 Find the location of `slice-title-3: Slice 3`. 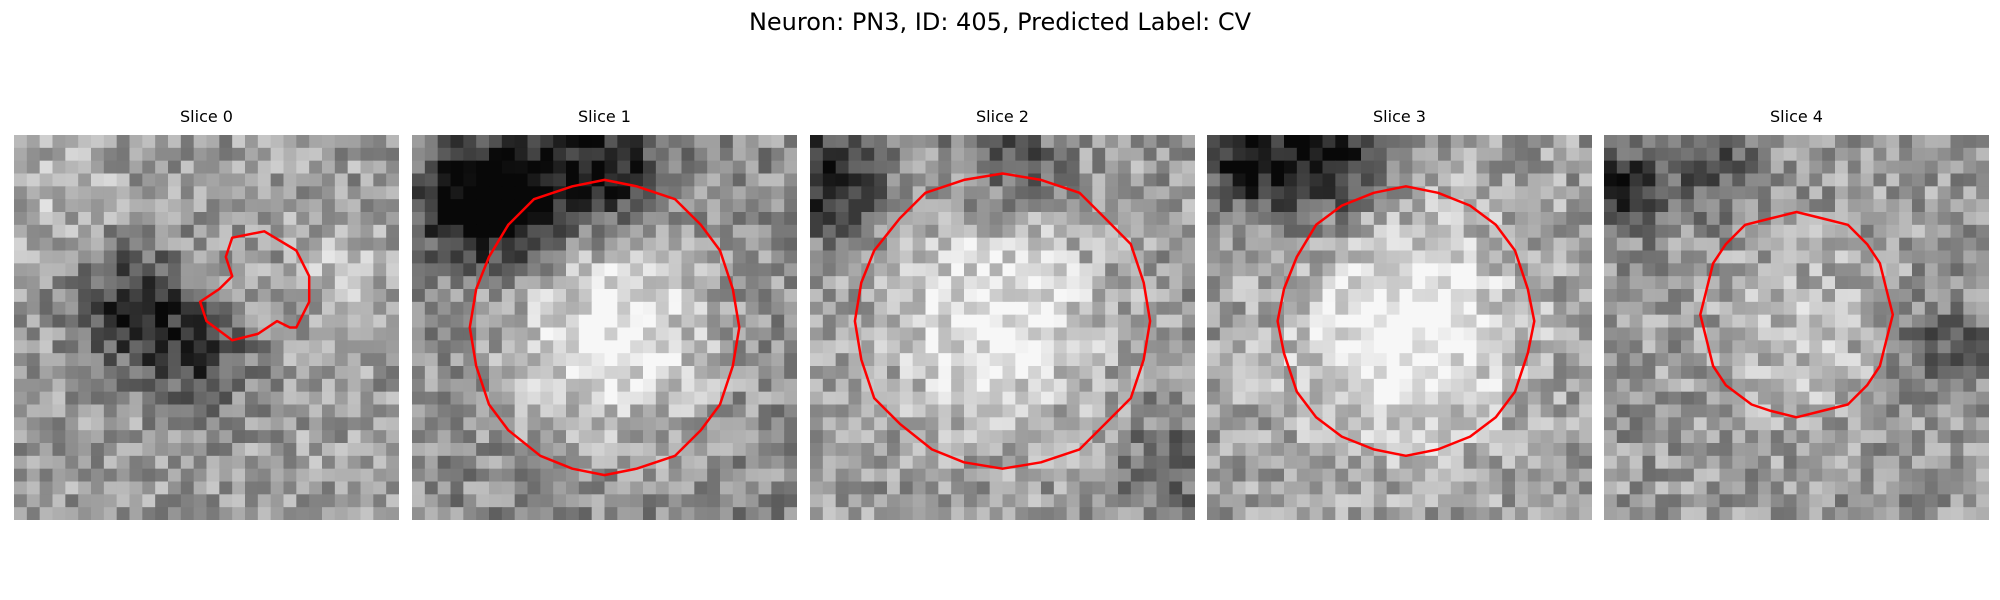

slice-title-3: Slice 3 is located at coordinates (1399, 116).